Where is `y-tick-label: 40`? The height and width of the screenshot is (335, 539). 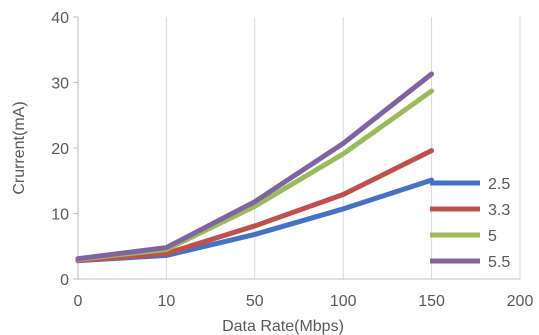
y-tick-label: 40 is located at coordinates (60, 18).